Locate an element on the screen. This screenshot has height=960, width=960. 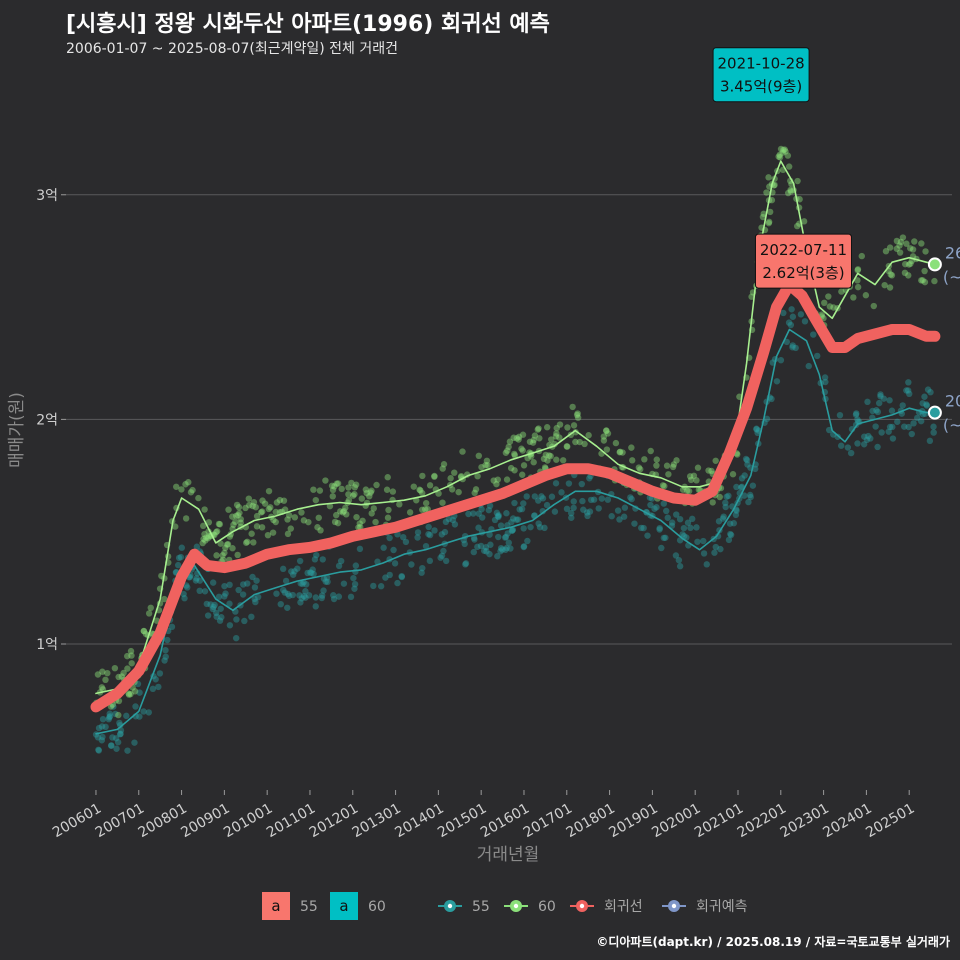
legend-label: 회귀선 is located at coordinates (623, 907).